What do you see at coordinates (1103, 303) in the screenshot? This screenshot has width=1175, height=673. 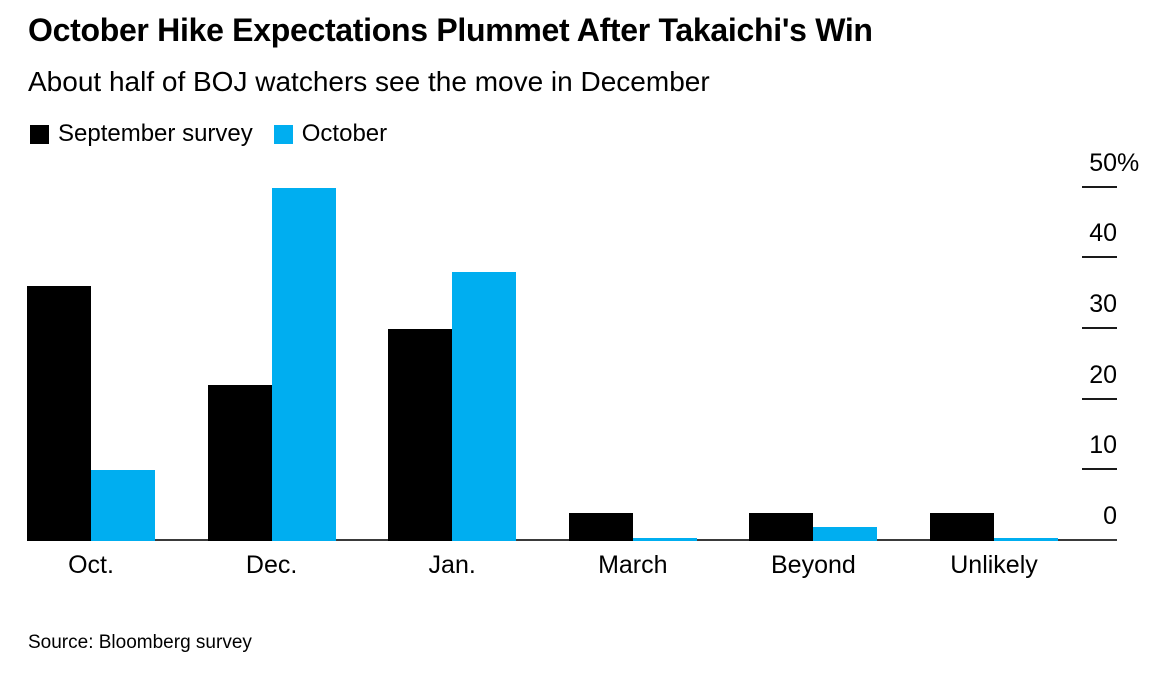 I see `y-tick-label-30: 30` at bounding box center [1103, 303].